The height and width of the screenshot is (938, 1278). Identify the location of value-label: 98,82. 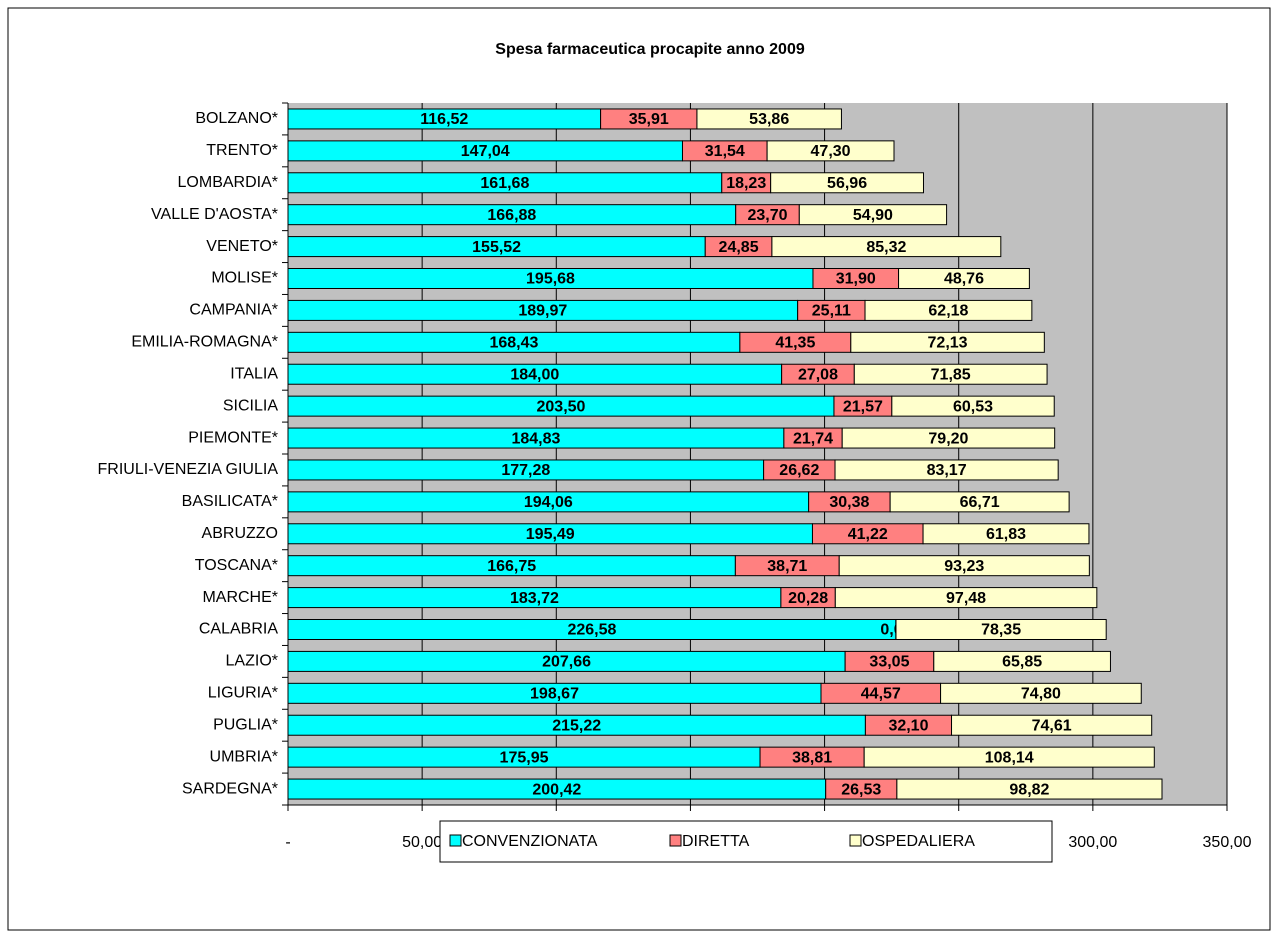
(1029, 789).